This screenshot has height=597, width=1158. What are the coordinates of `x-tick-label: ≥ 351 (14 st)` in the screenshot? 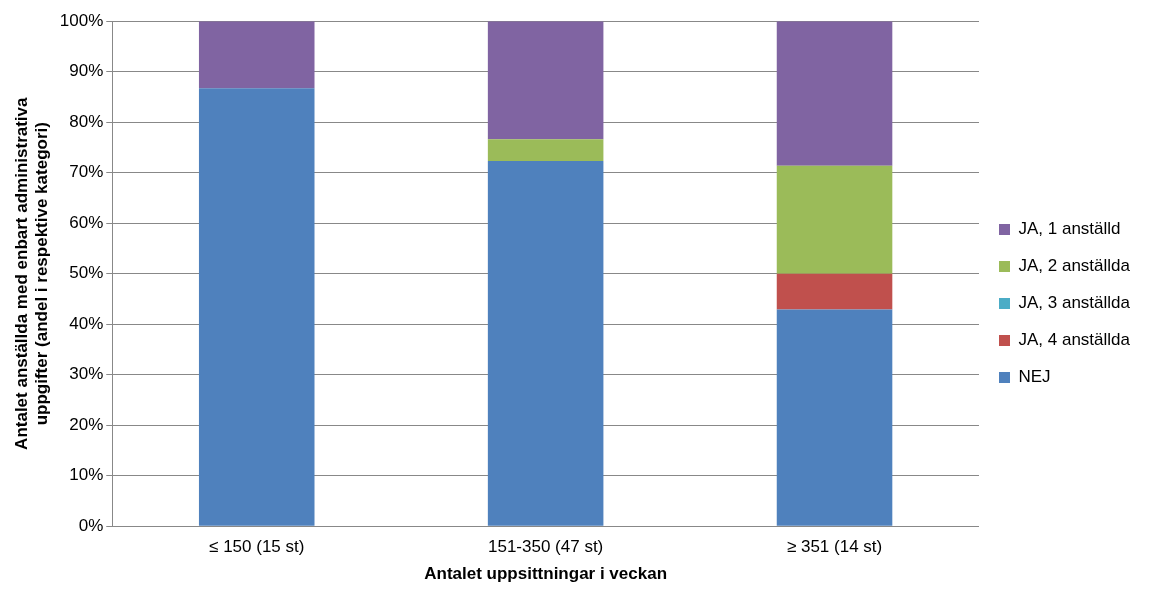 It's located at (834, 547).